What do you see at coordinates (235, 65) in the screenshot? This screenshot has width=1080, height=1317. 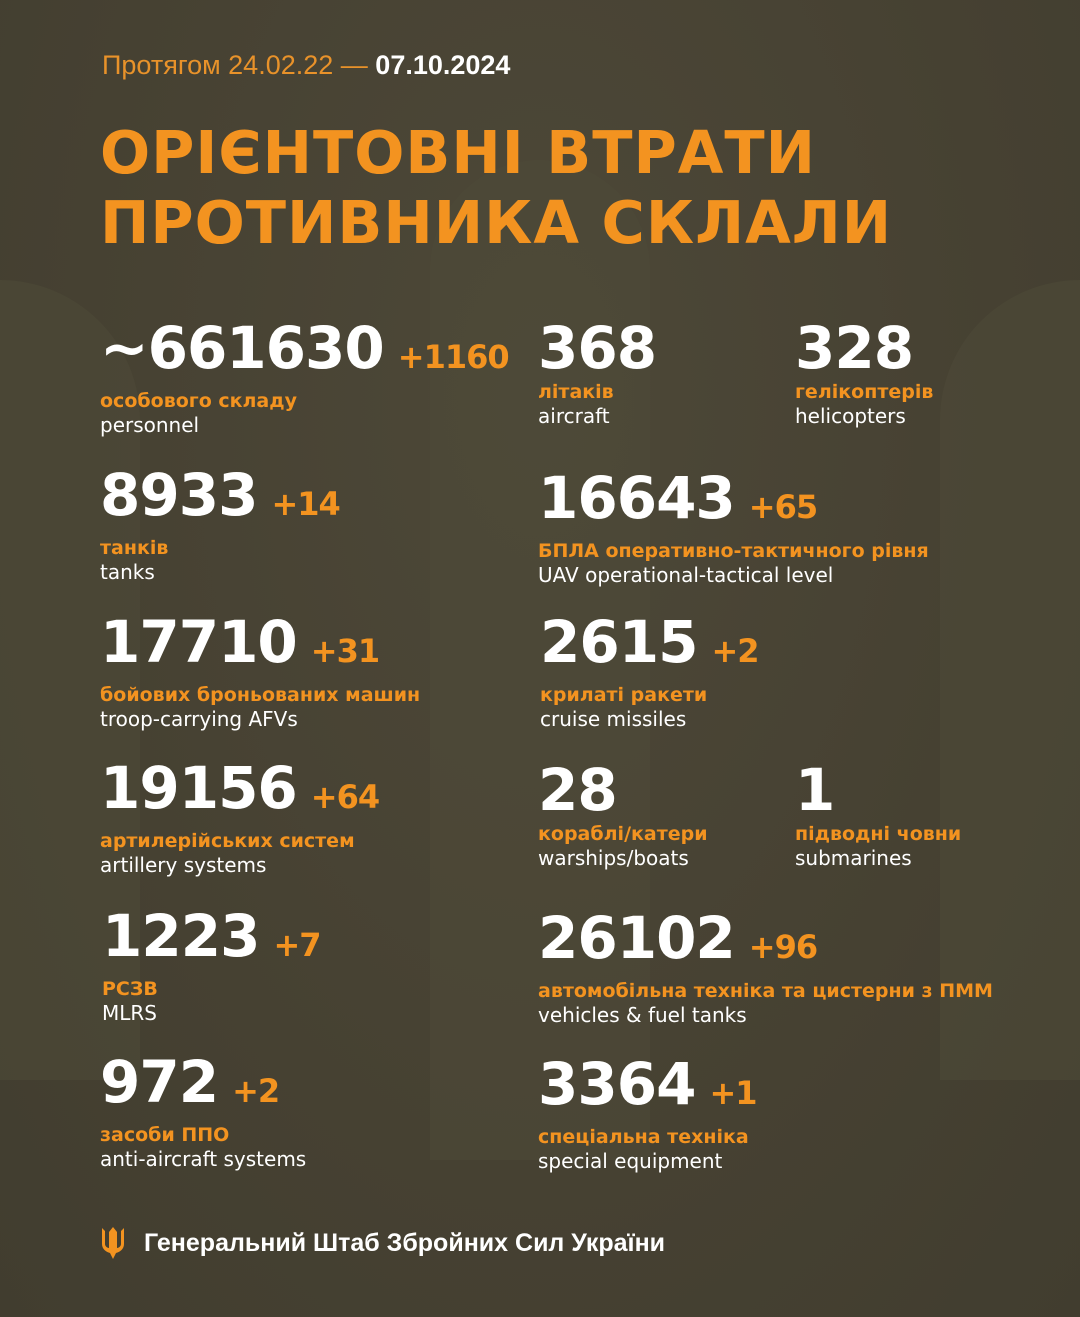 I see `period-prefix: Протягом 24.02.22 —` at bounding box center [235, 65].